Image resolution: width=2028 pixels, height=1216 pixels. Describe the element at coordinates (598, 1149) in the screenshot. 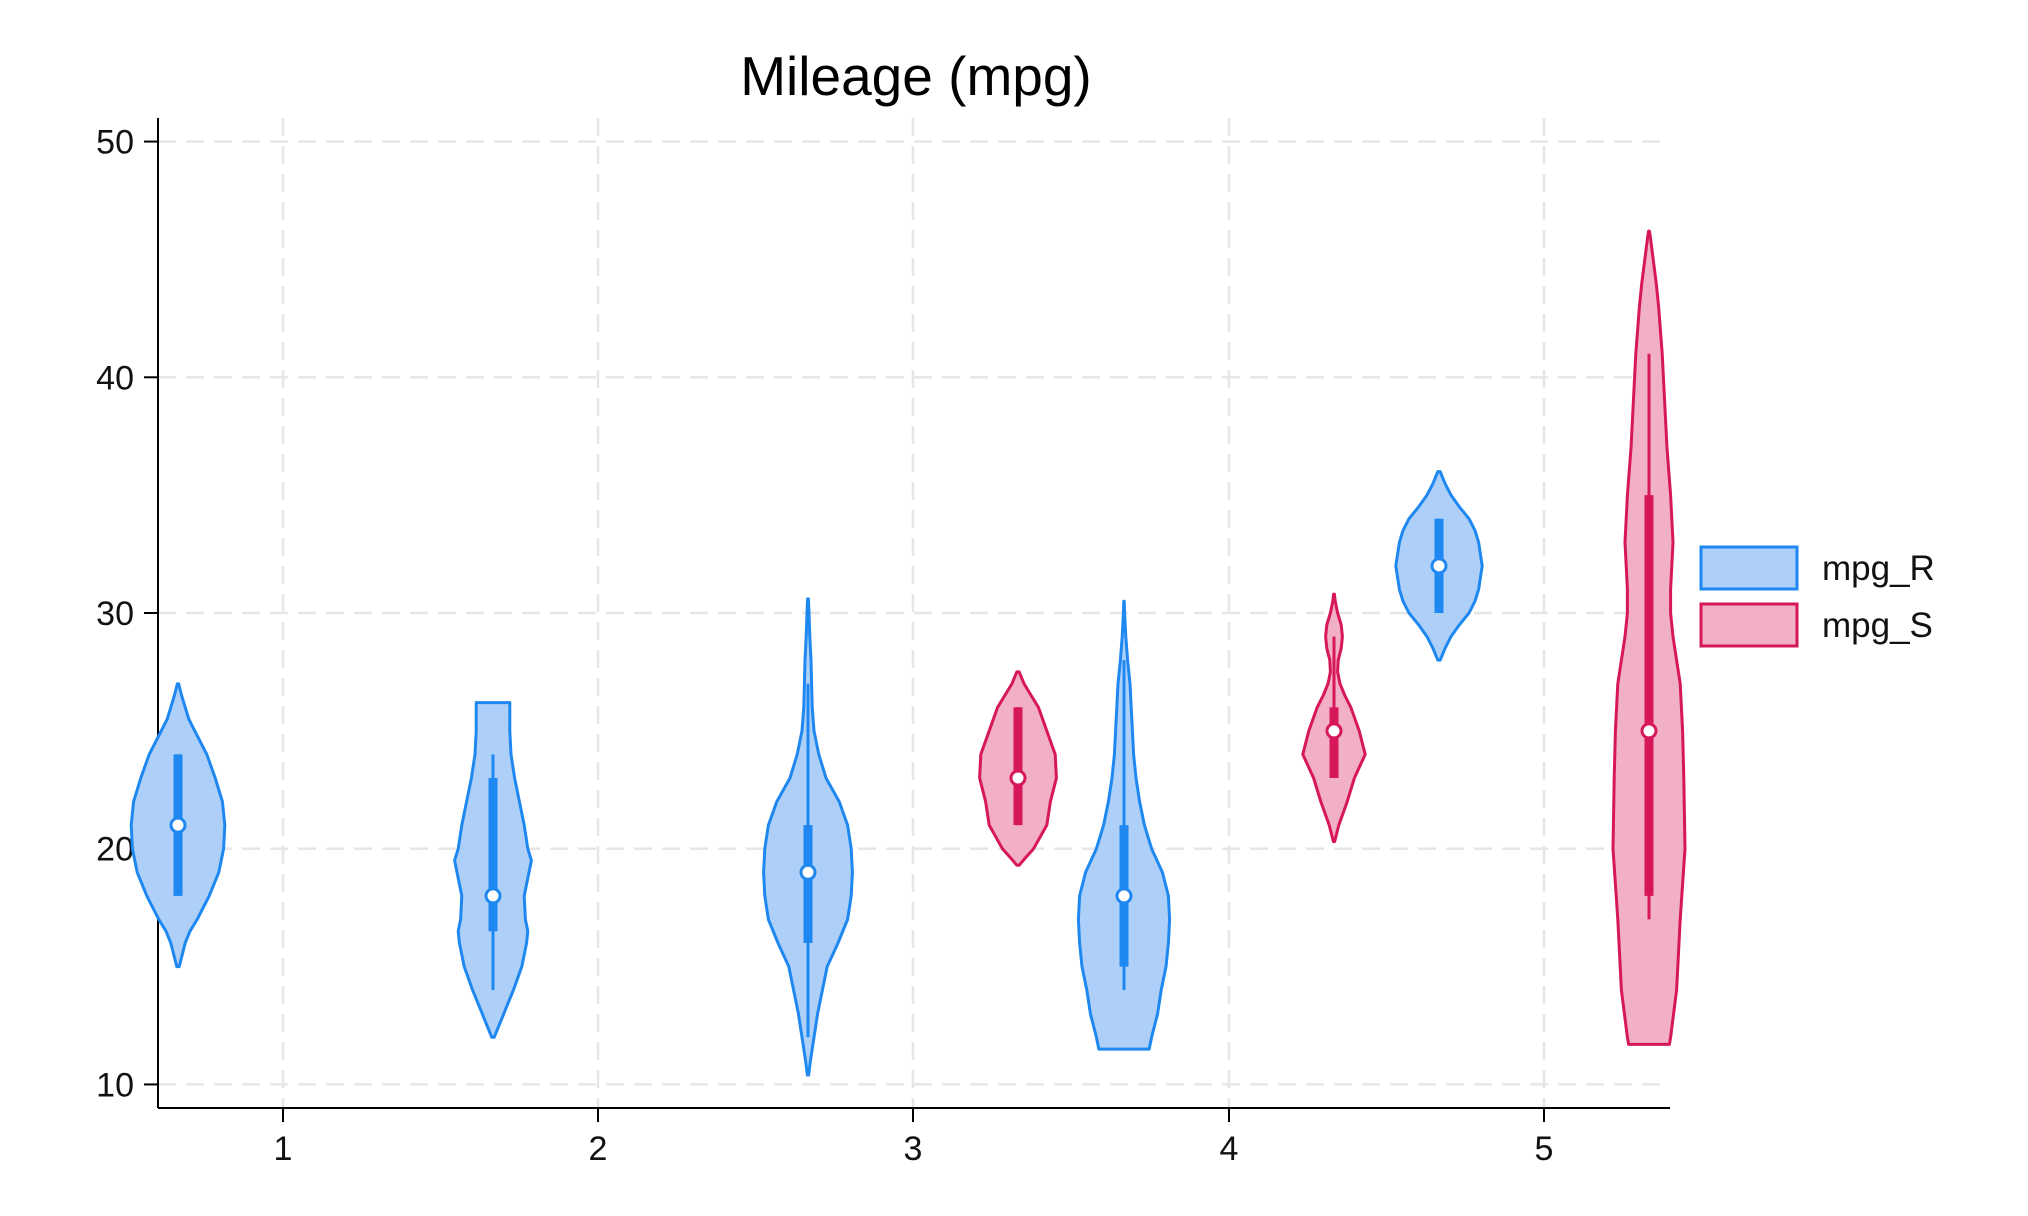

I see `x-tick-label-2: 2` at that location.